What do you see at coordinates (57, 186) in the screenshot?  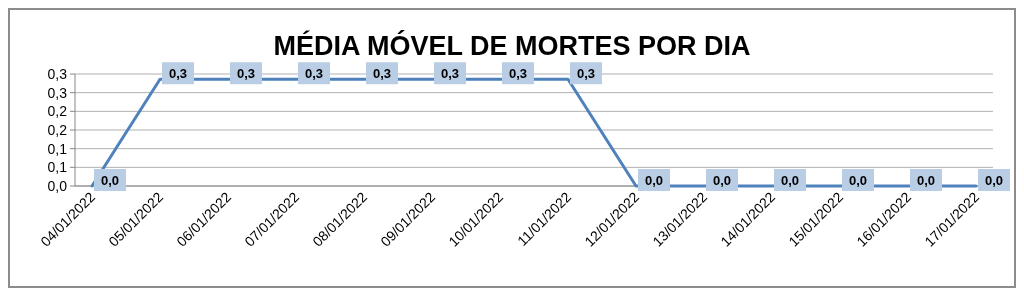 I see `y-tick-label: 0,0` at bounding box center [57, 186].